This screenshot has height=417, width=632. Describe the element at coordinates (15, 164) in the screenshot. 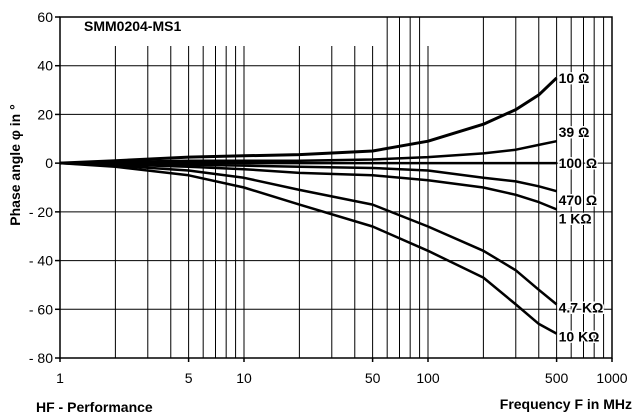

I see `y-axis-title: Phase angle φ in °` at that location.